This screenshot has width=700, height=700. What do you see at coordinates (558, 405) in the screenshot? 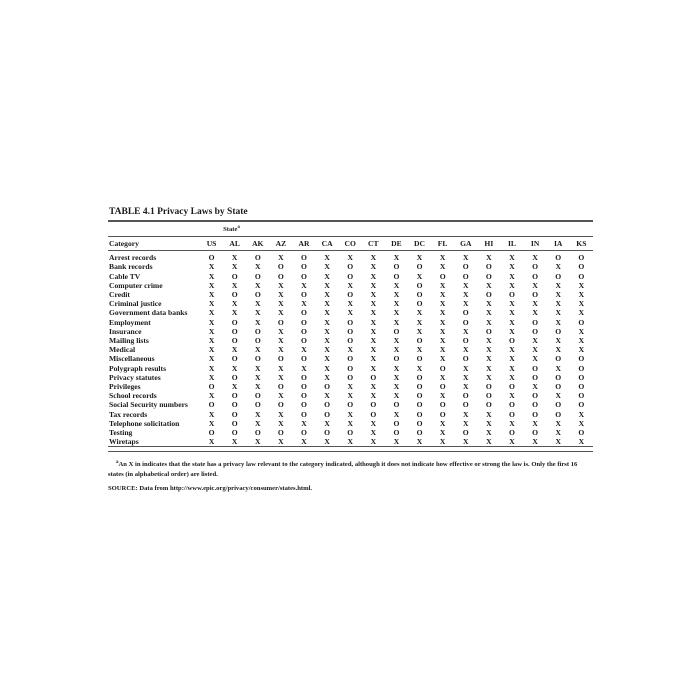
I see `cell-ia: O` at bounding box center [558, 405].